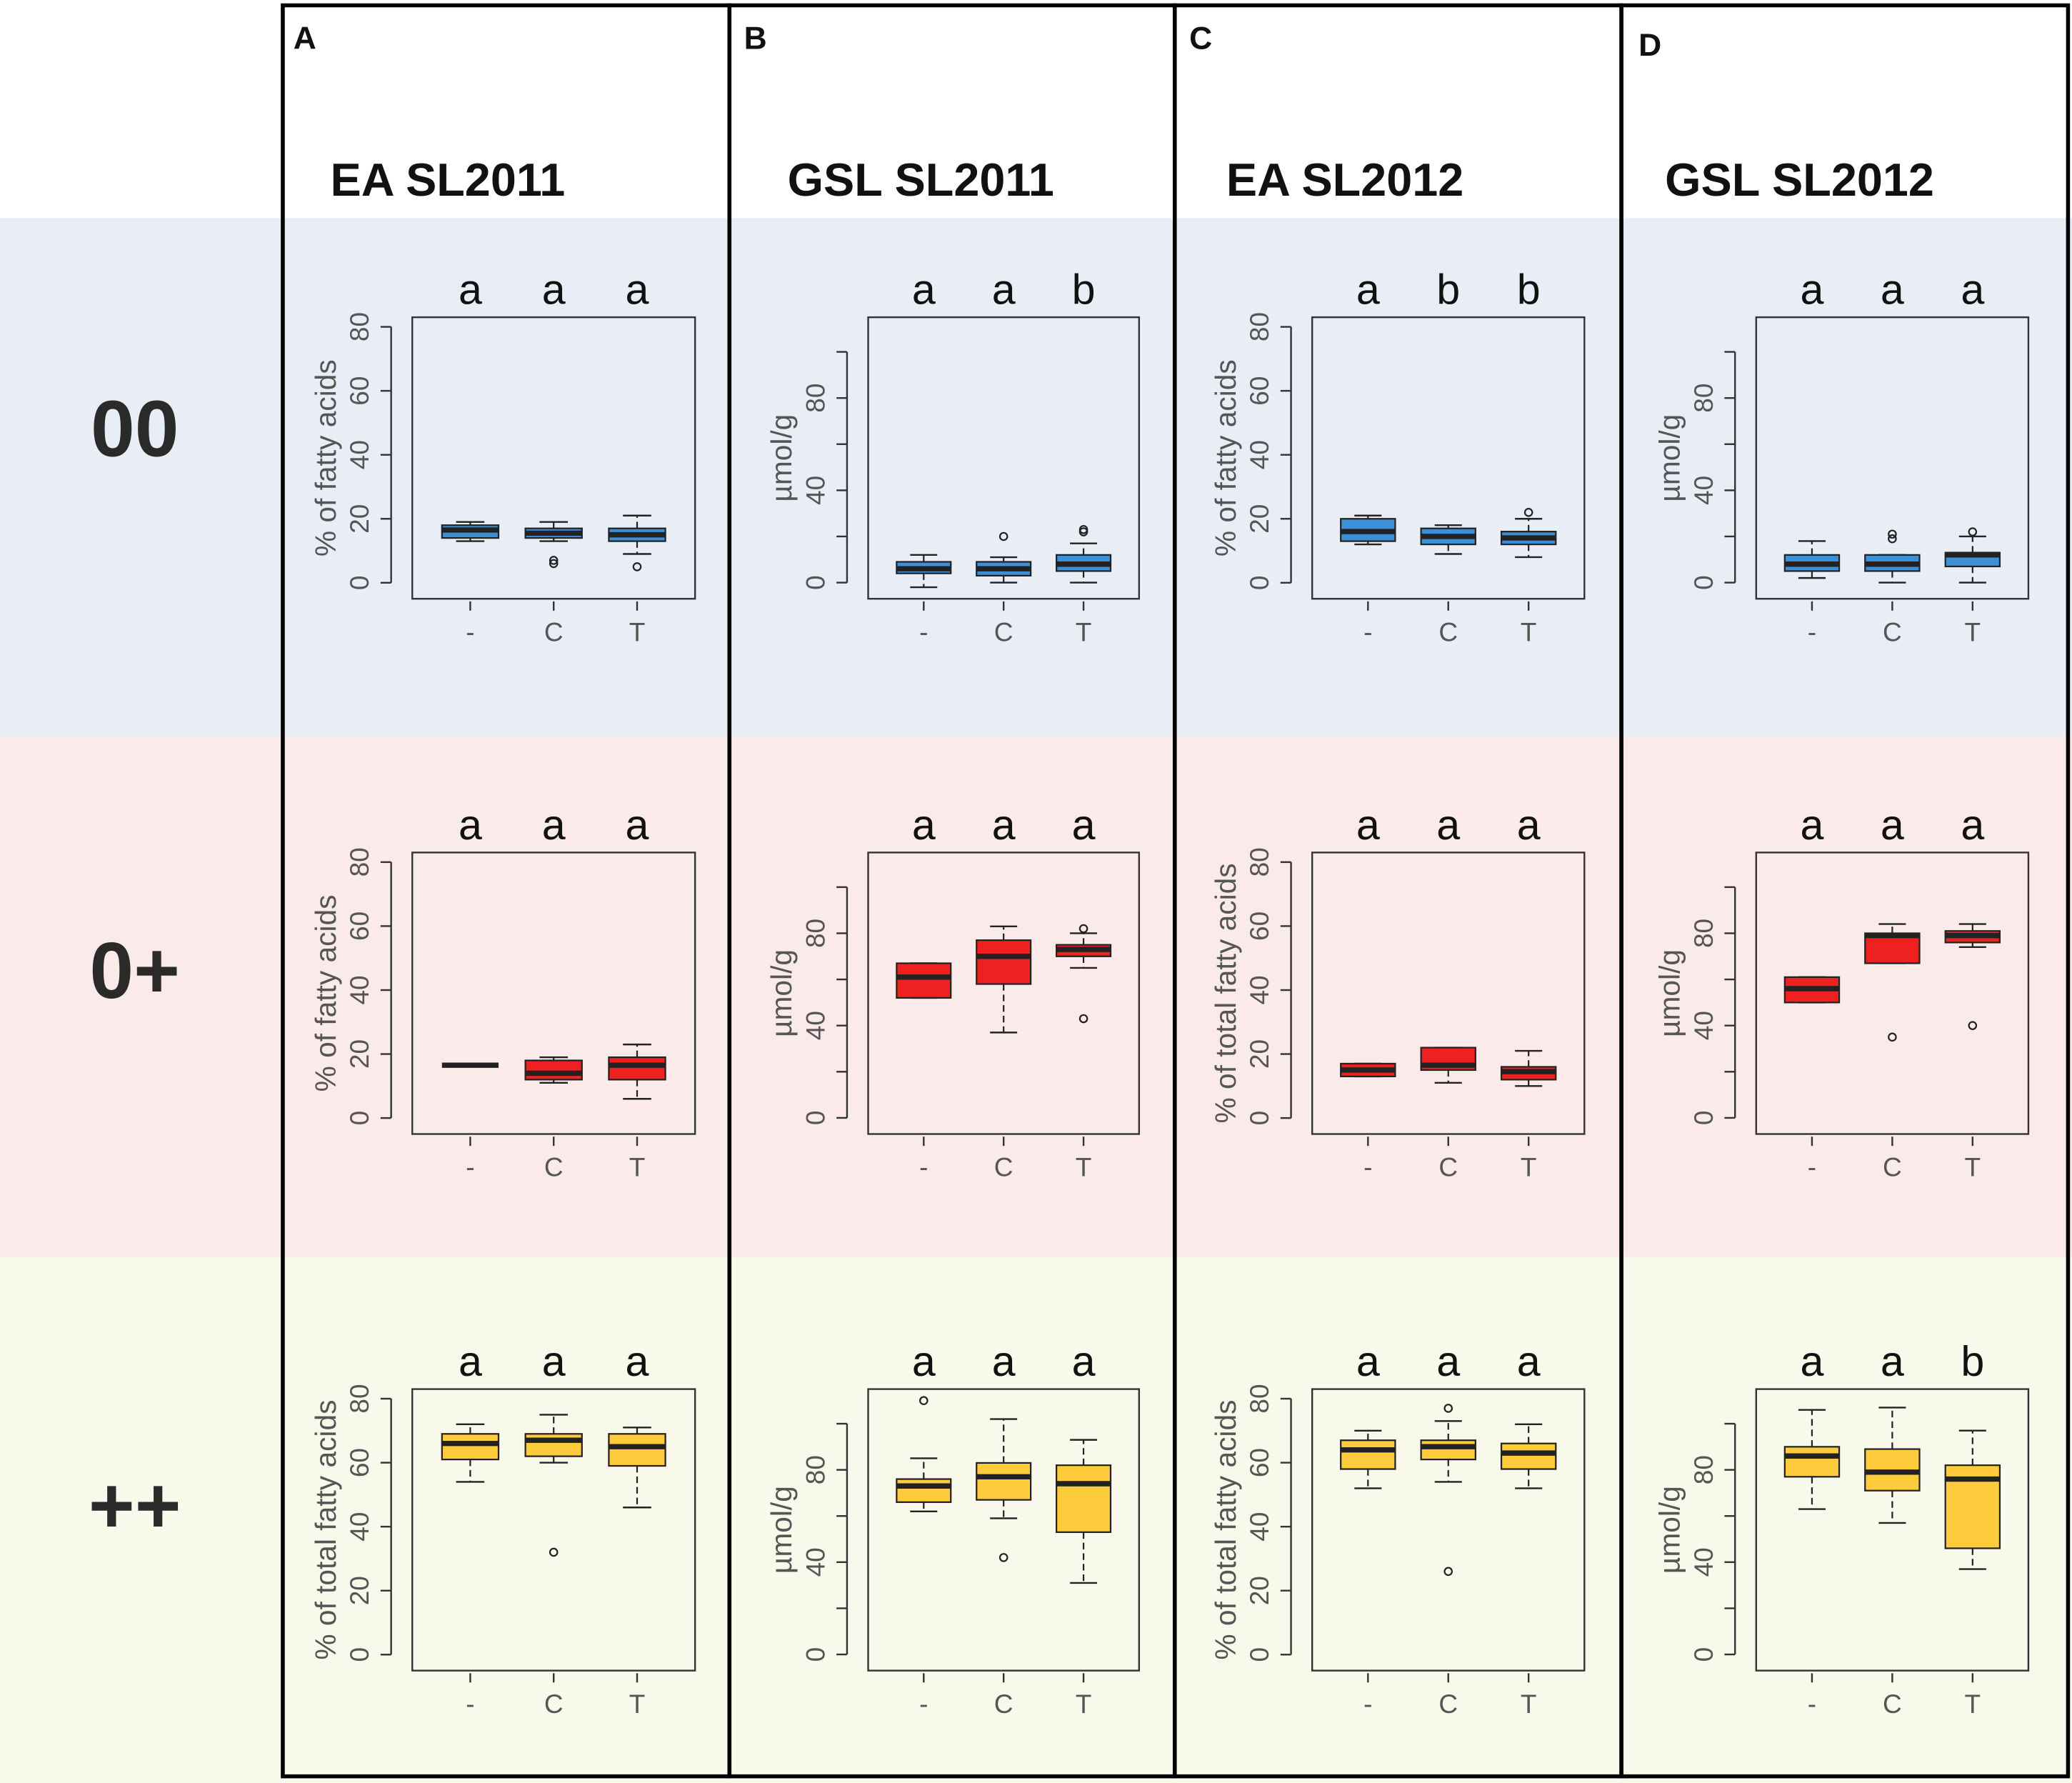 The width and height of the screenshot is (2072, 1783). I want to click on panel-title: EA SL2011, so click(449, 180).